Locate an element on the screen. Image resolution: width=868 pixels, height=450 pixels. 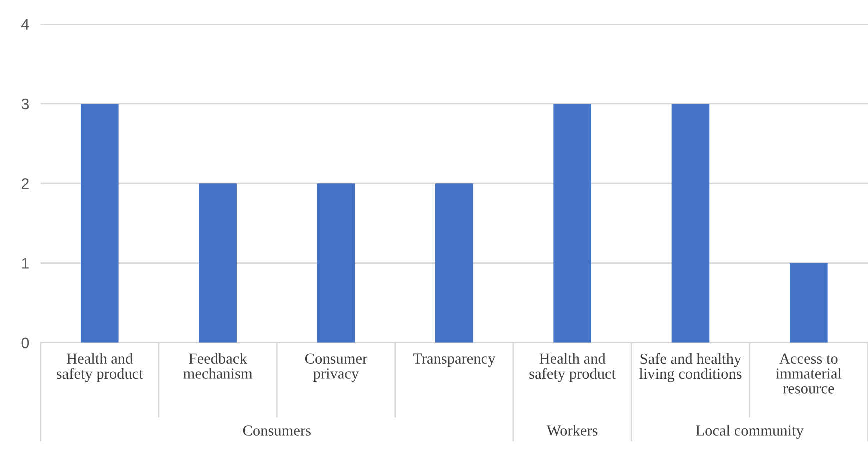
text: Consumers is located at coordinates (277, 431).